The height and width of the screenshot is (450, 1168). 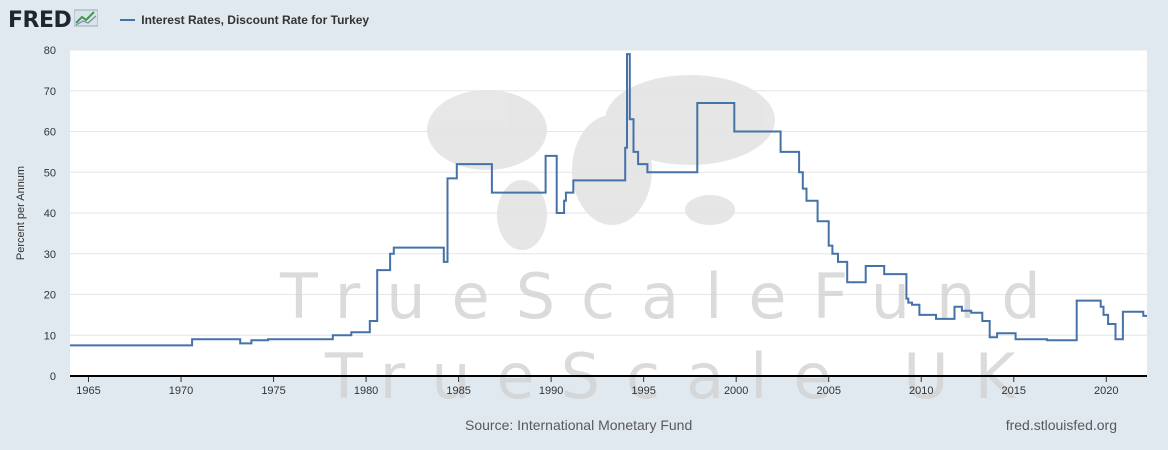 I want to click on y-axis-label: Percent per Annum, so click(x=21, y=213).